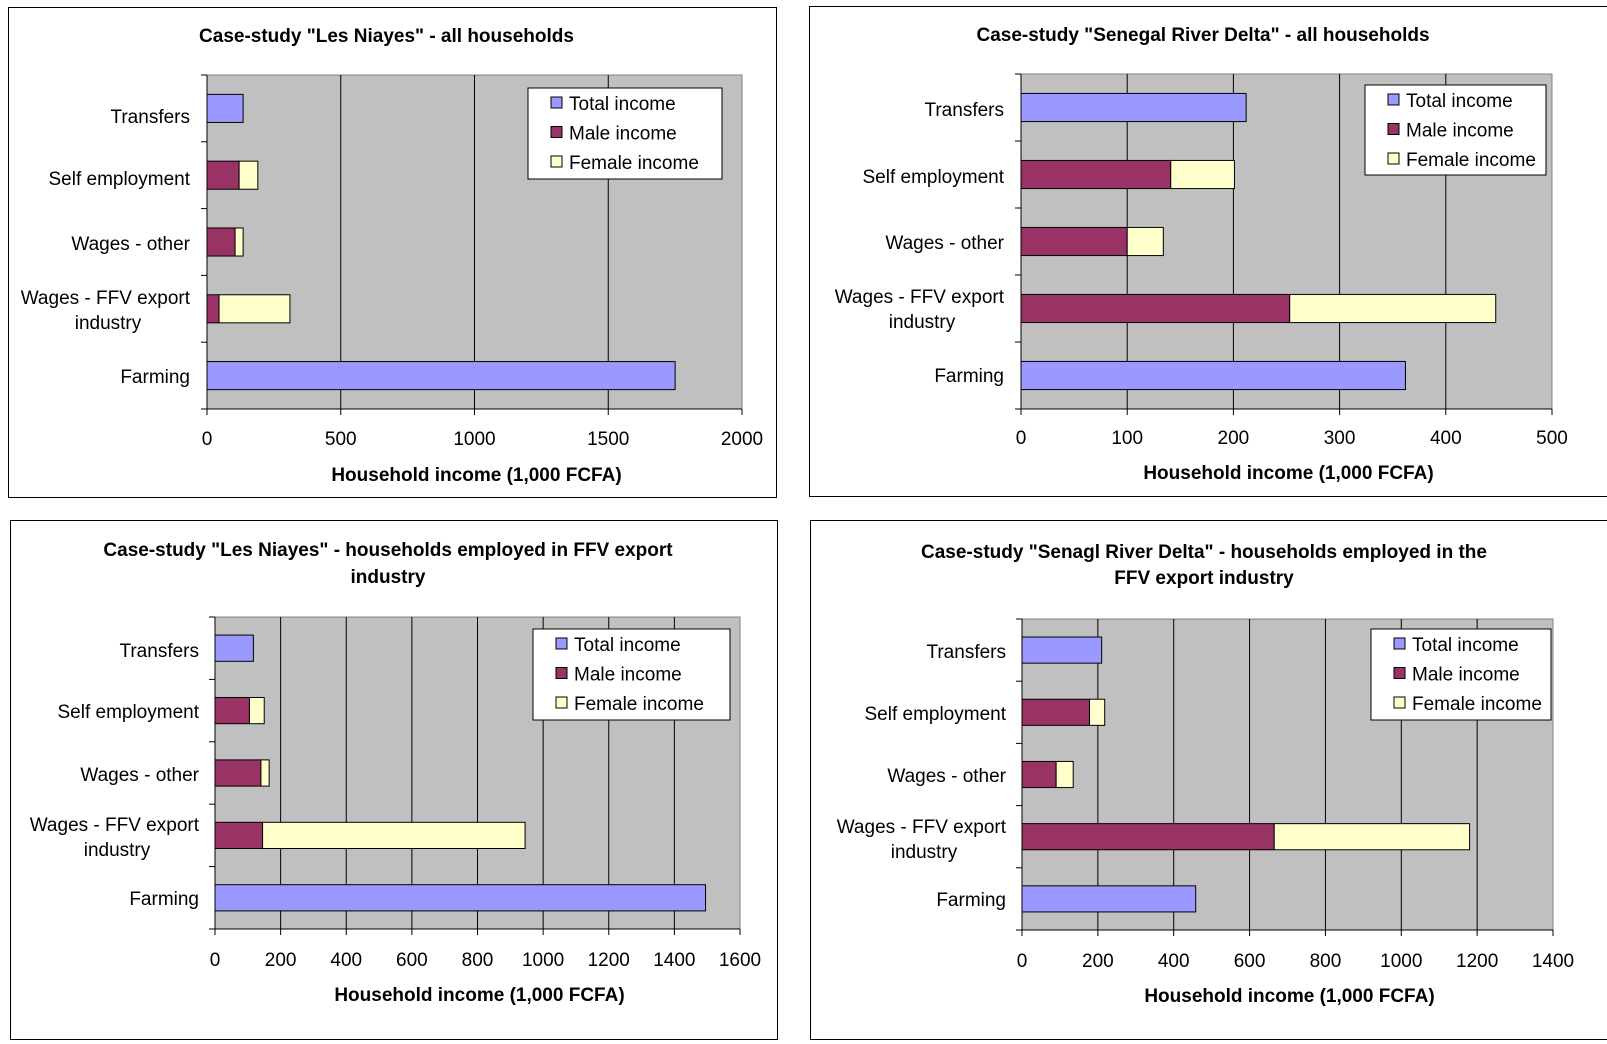 The width and height of the screenshot is (1607, 1044). I want to click on category-label: Transfers, so click(159, 651).